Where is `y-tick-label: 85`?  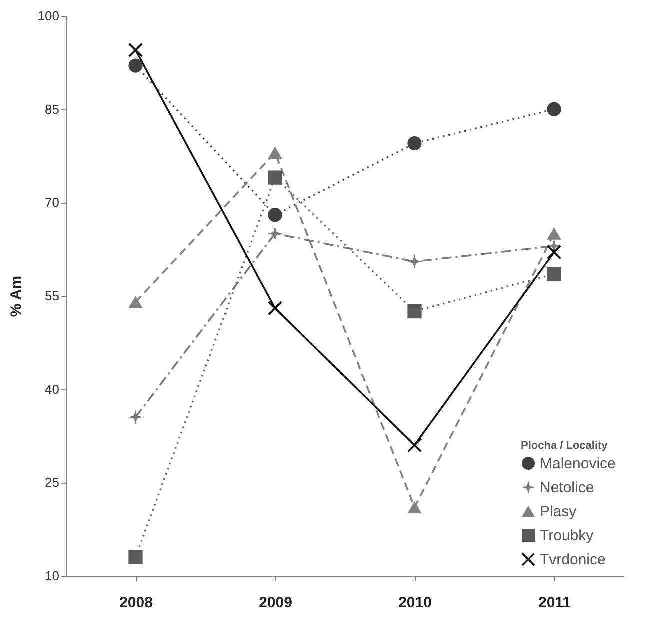 y-tick-label: 85 is located at coordinates (52, 109).